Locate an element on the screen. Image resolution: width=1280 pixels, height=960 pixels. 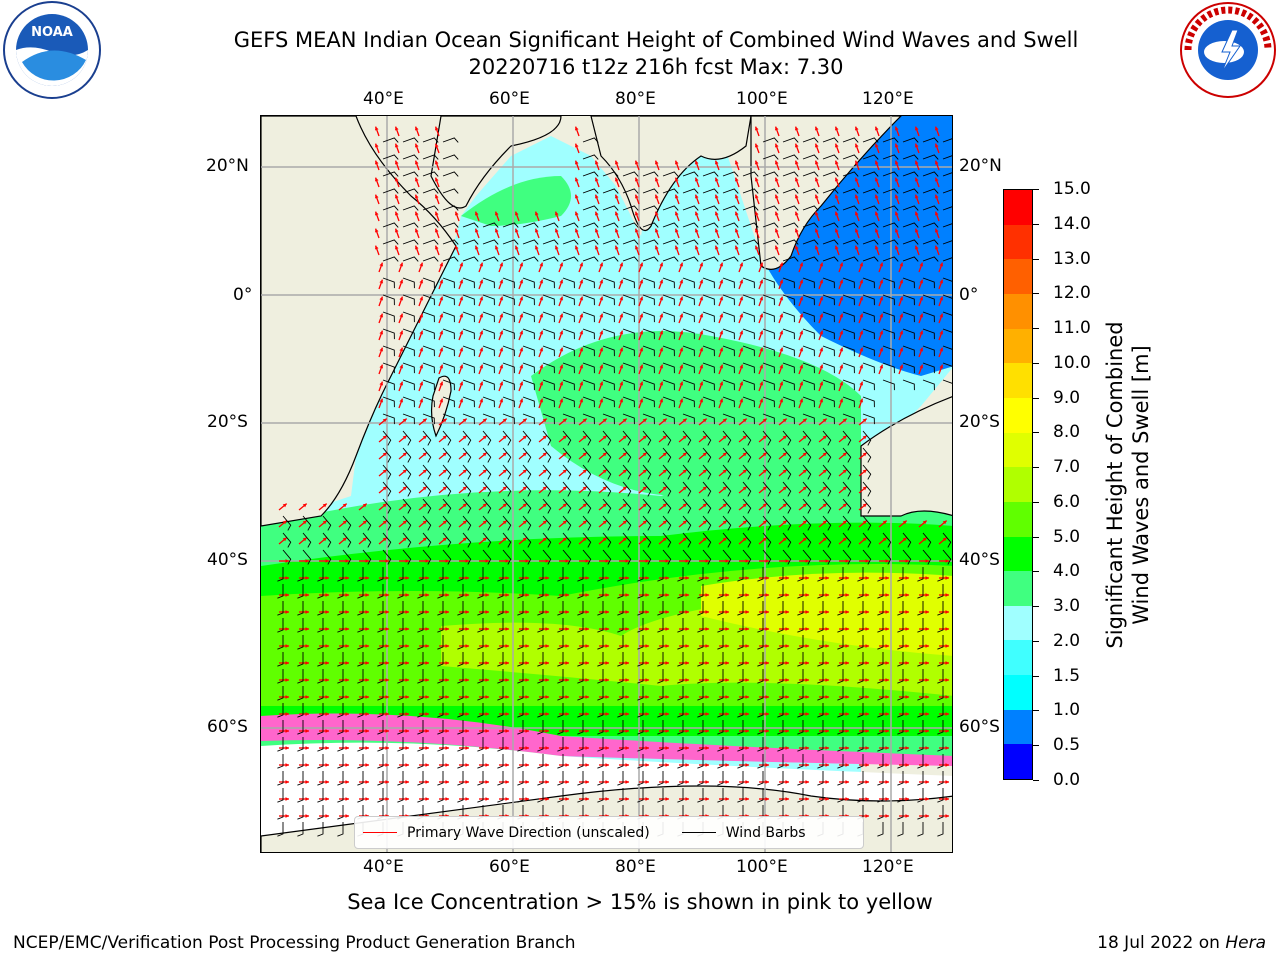
colorbar-tick-label: 11.0 is located at coordinates (1072, 328).